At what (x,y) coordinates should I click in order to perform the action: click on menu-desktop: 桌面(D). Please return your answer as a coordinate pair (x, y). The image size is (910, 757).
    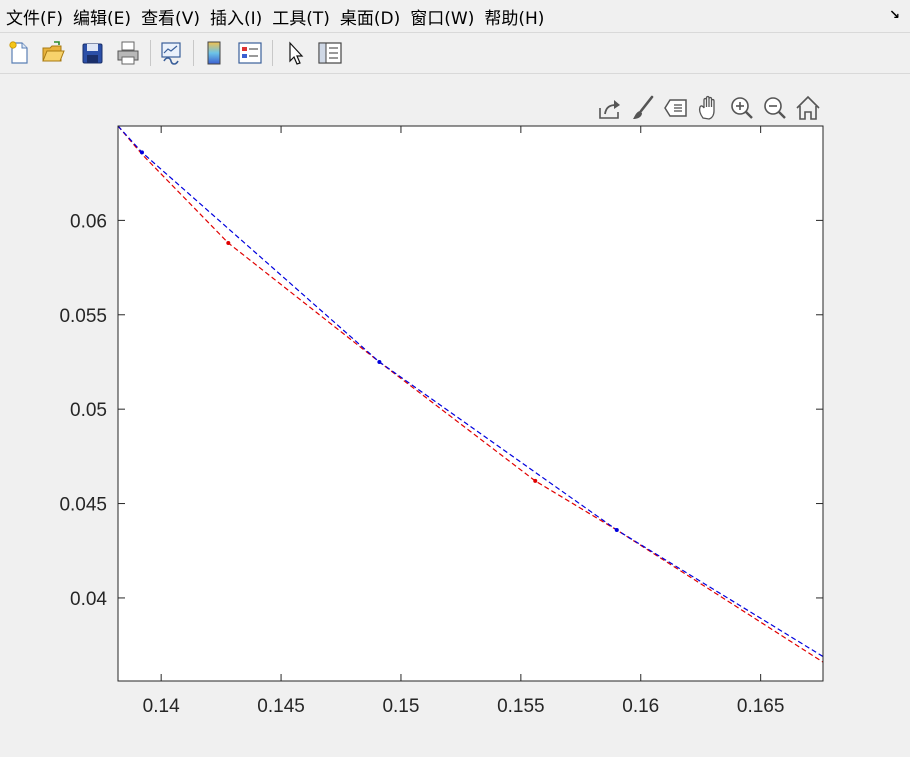
    Looking at the image, I should click on (370, 18).